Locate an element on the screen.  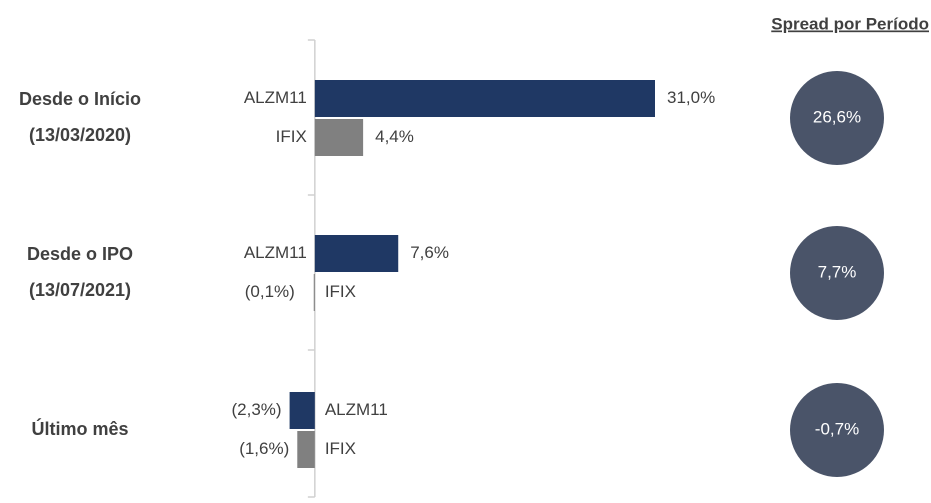
spread-label: -0,7% is located at coordinates (837, 428).